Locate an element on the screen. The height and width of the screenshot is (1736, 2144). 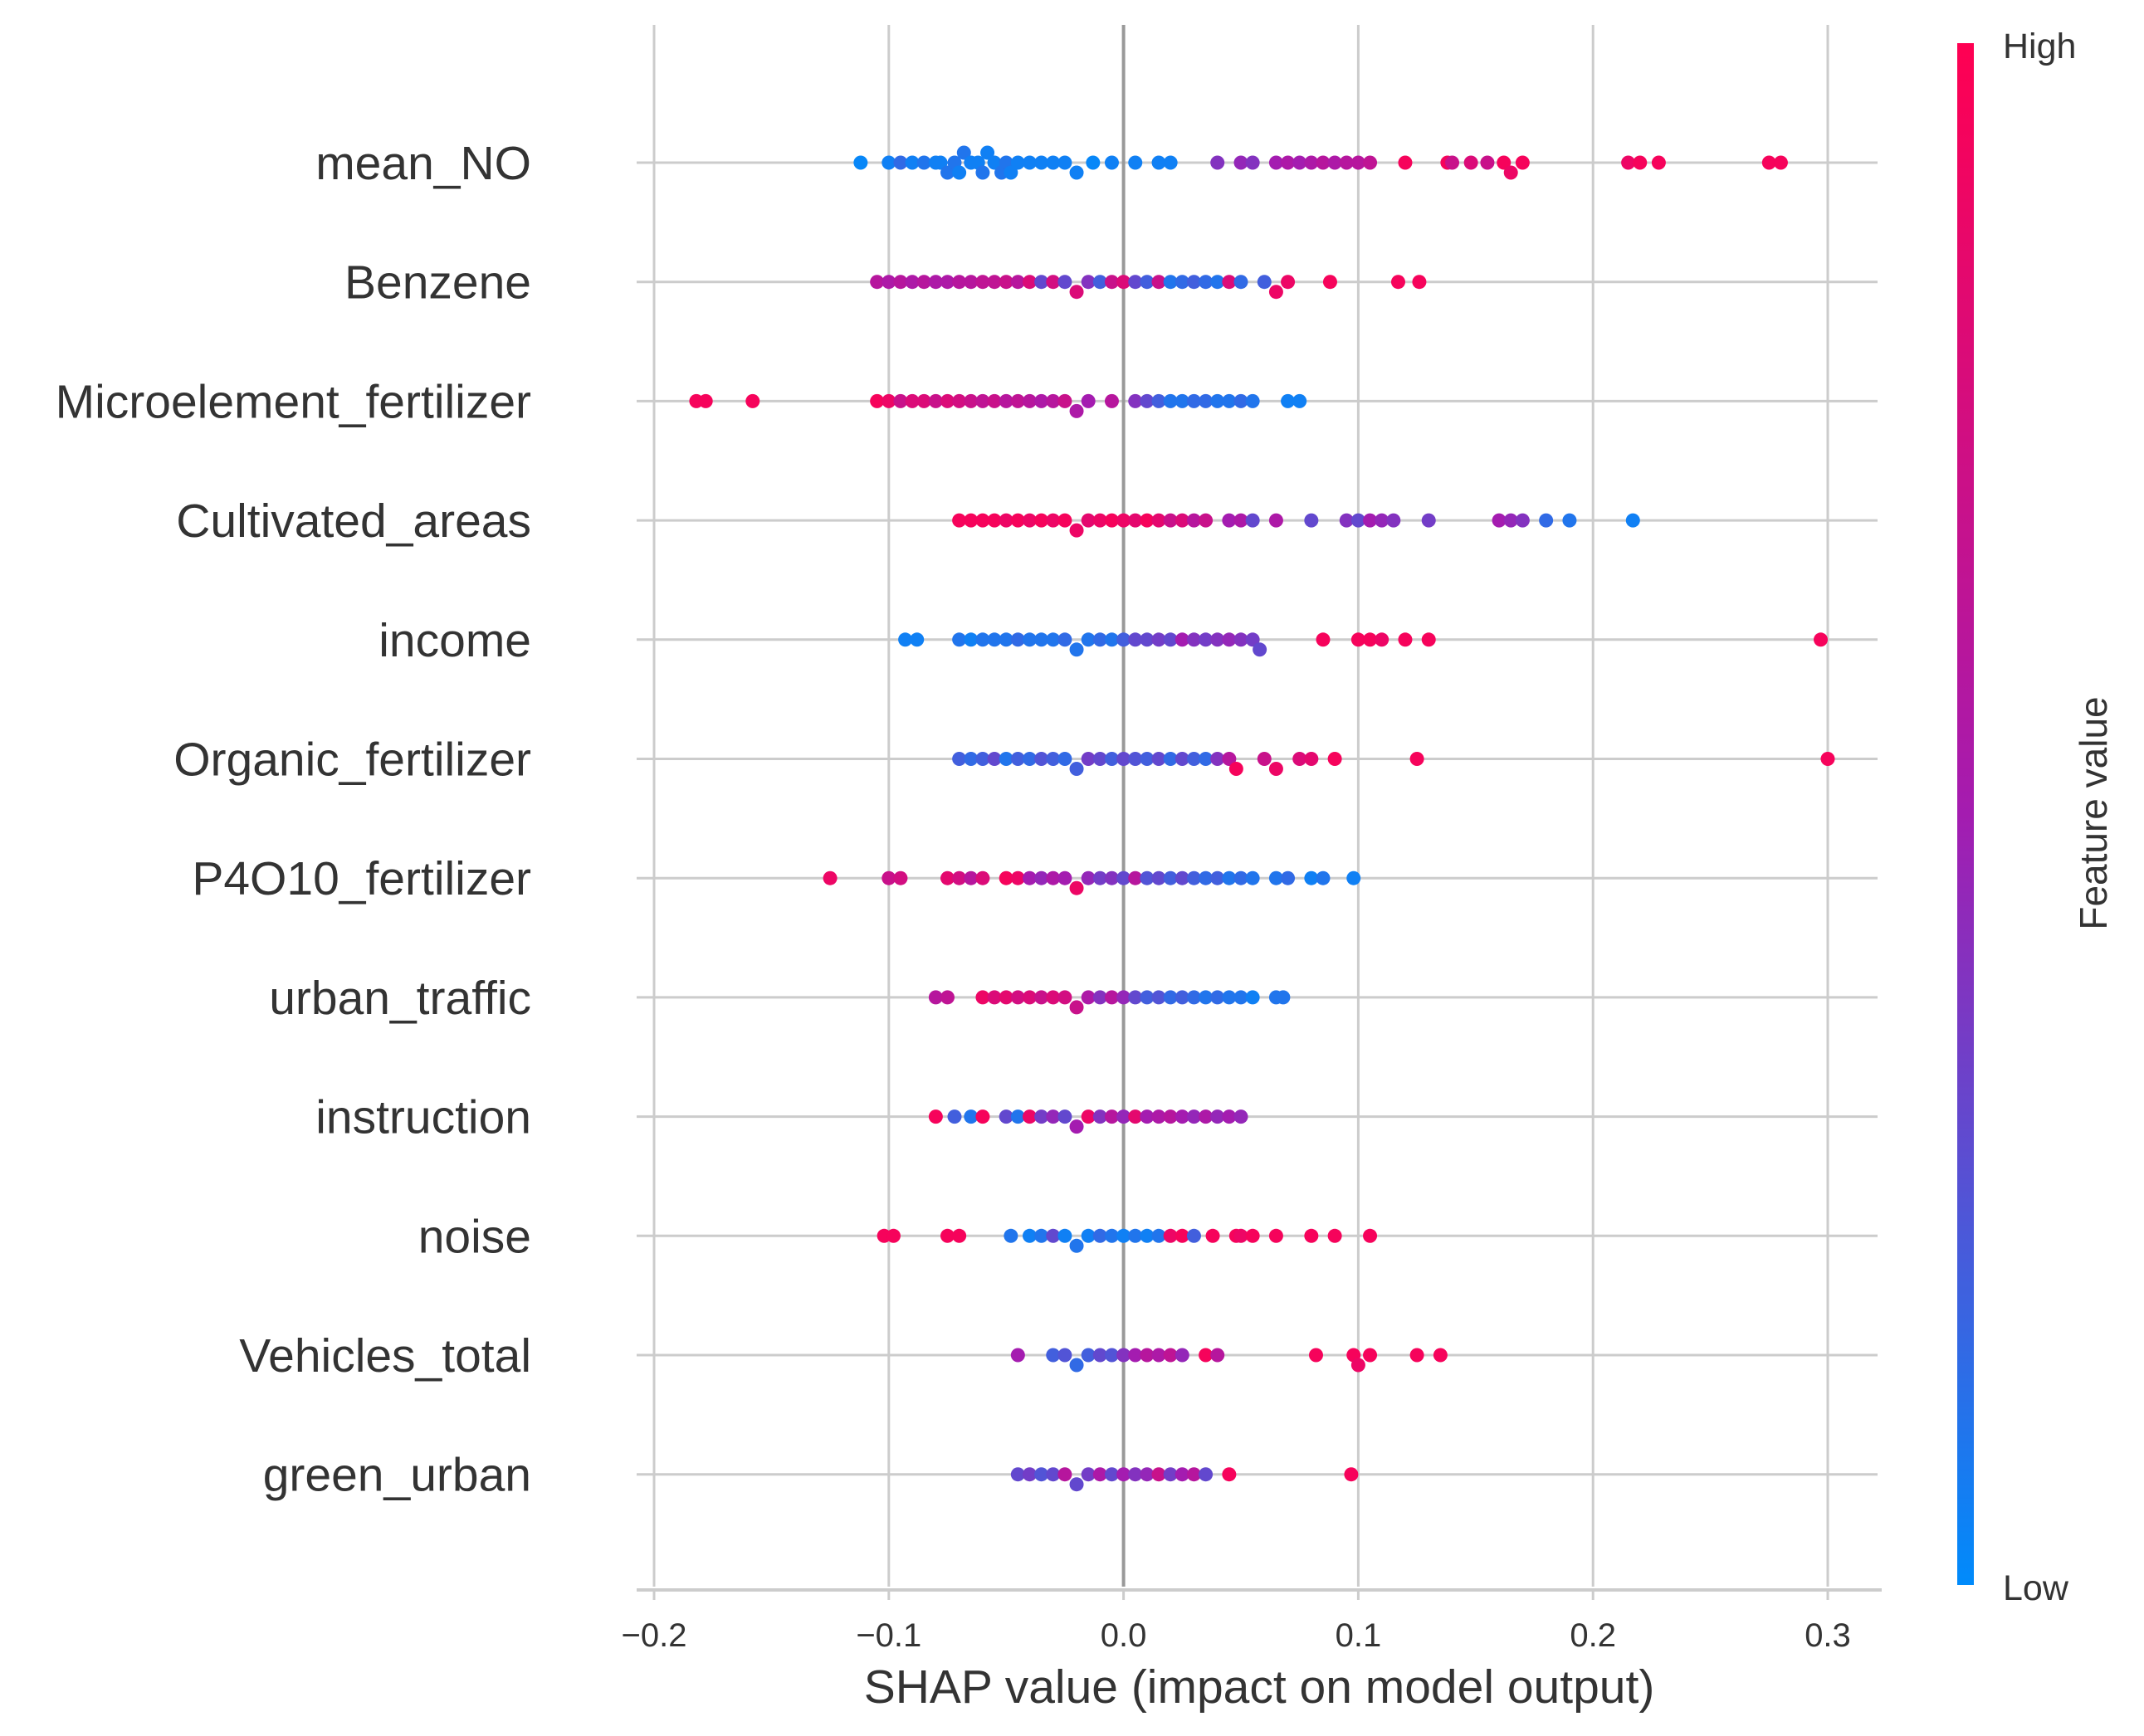
colorbar is located at coordinates (1965, 814).